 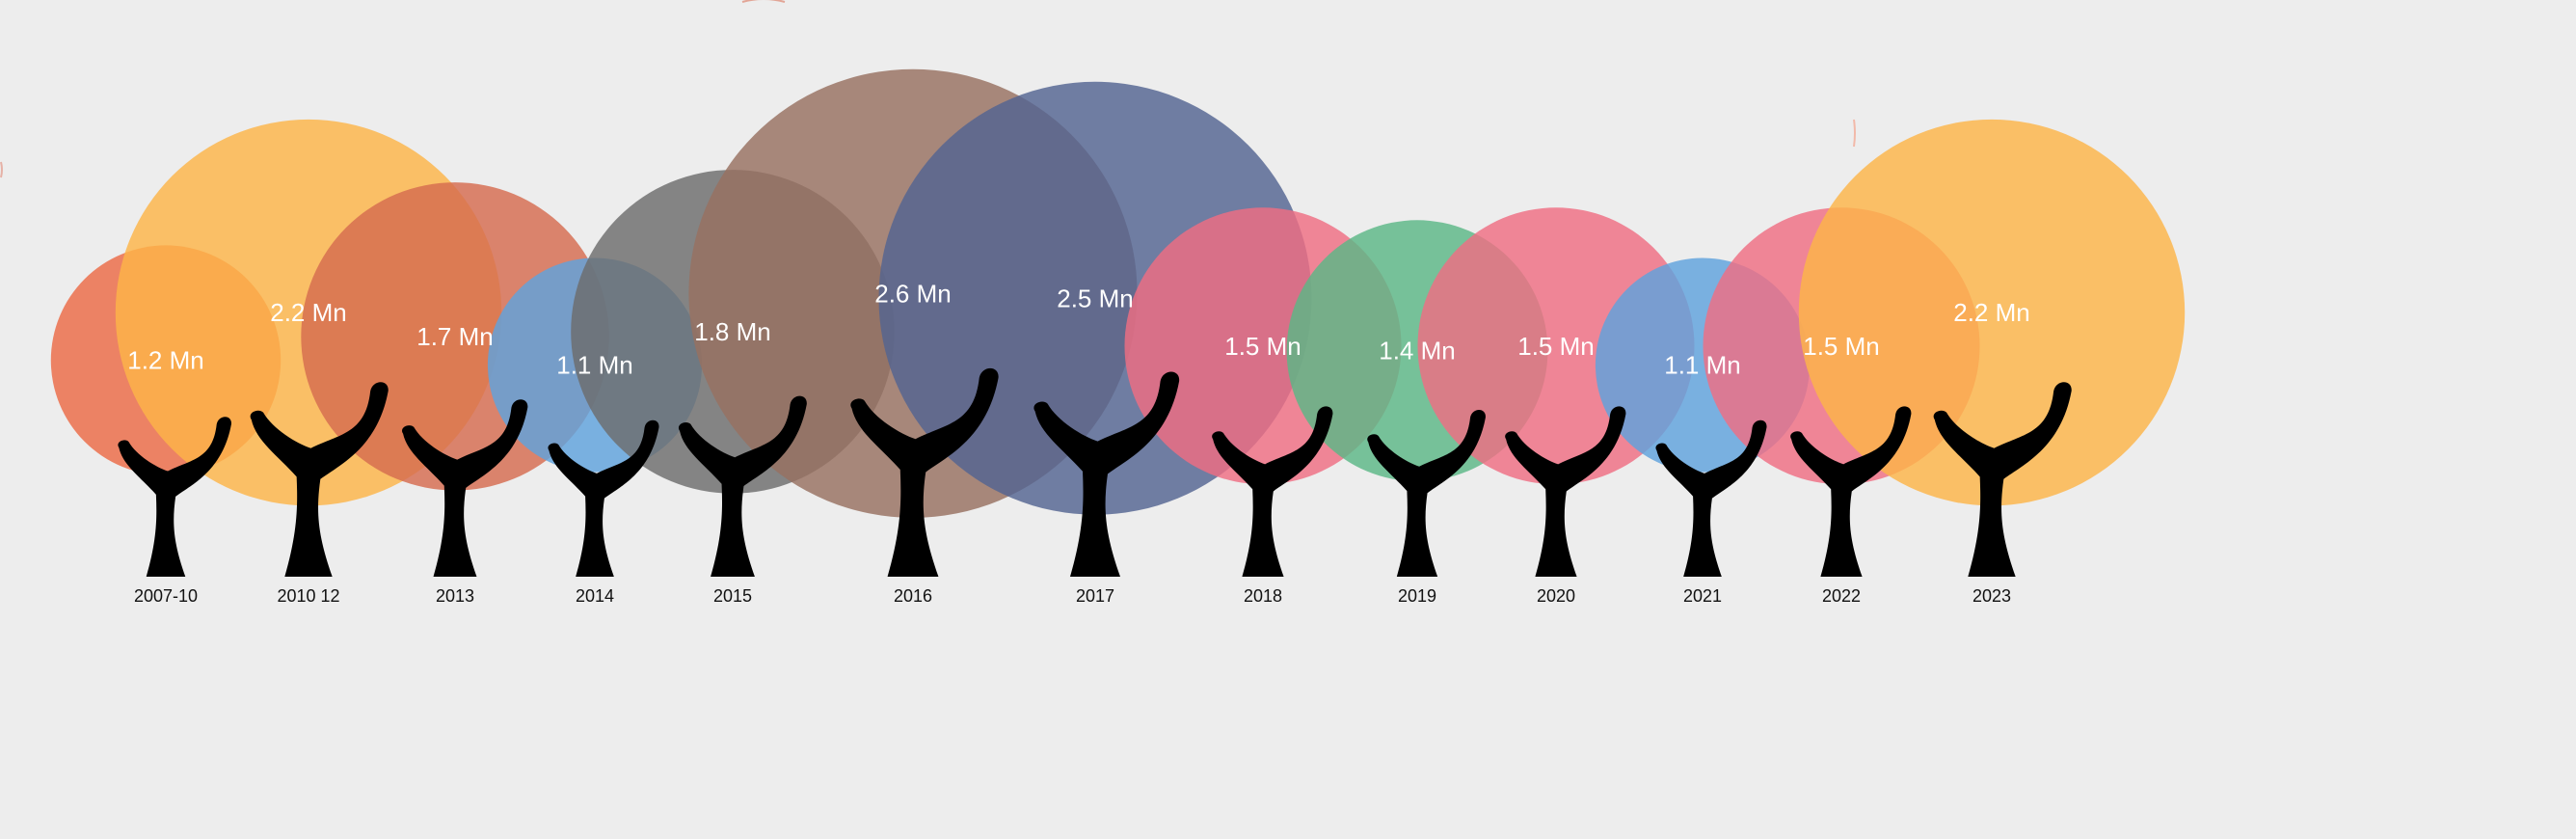 I want to click on decorative-arc-right, so click(x=1855, y=133).